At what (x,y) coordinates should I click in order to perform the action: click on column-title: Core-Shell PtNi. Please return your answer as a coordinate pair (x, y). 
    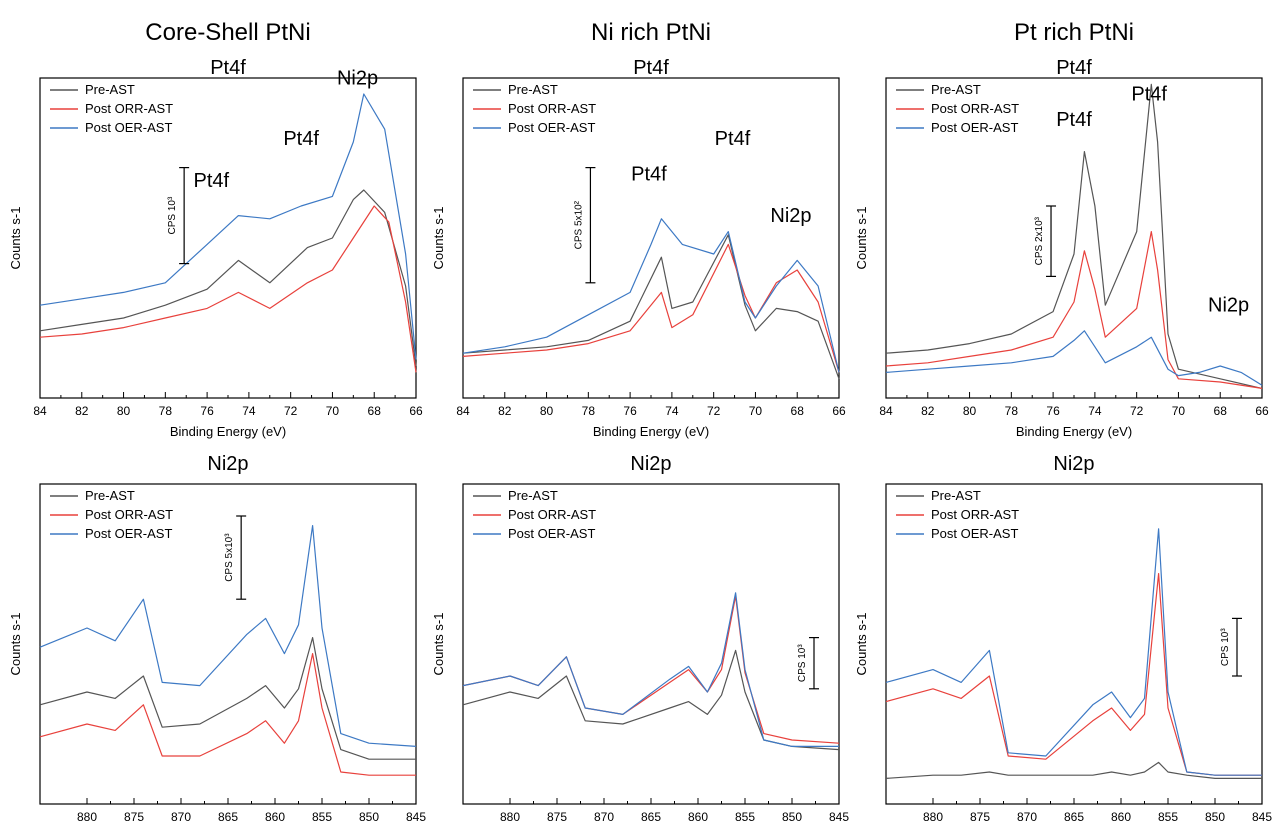
    Looking at the image, I should click on (227, 32).